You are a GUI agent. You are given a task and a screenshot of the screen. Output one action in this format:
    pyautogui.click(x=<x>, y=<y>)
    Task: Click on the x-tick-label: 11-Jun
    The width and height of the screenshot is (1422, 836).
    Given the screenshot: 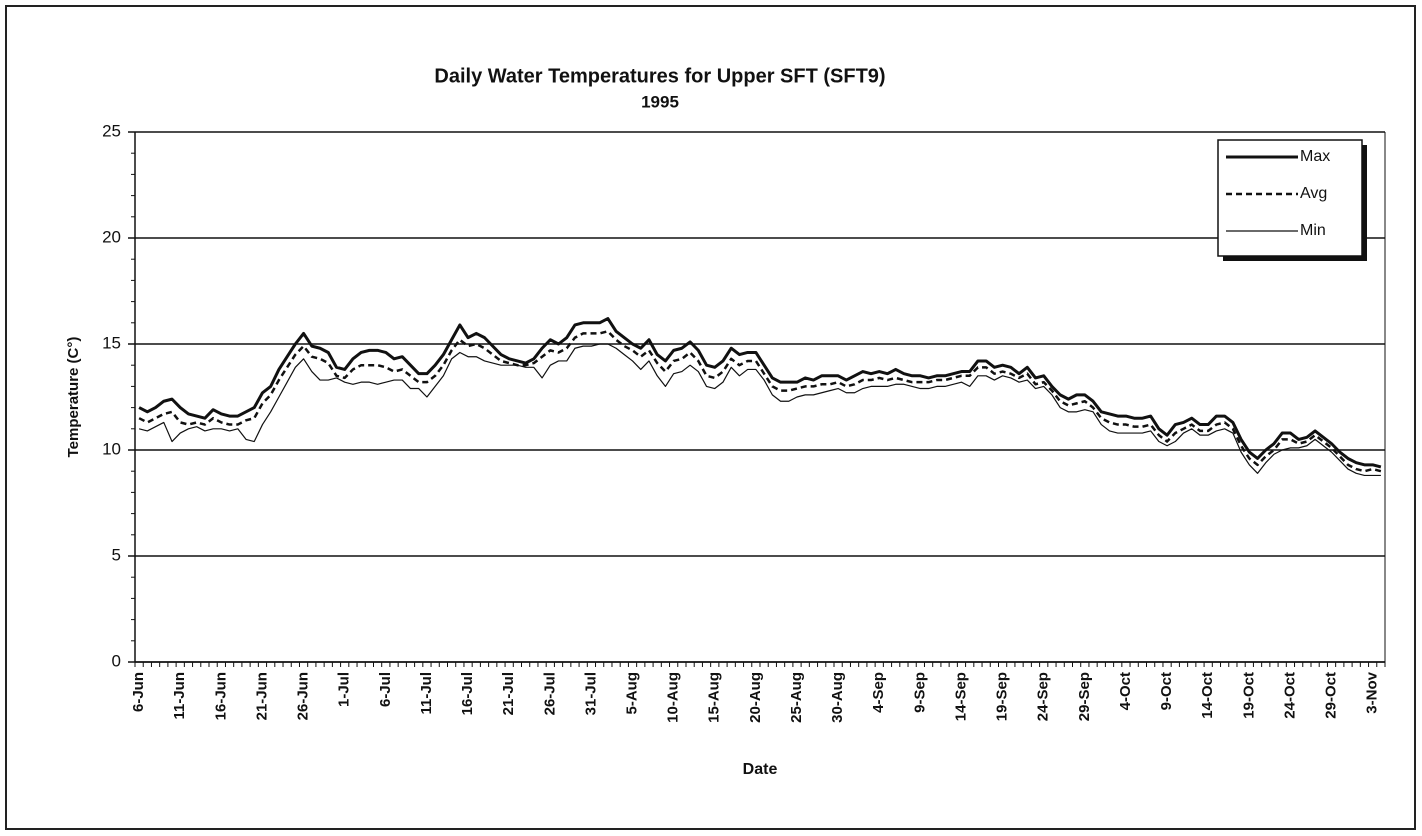 What is the action you would take?
    pyautogui.click(x=179, y=696)
    